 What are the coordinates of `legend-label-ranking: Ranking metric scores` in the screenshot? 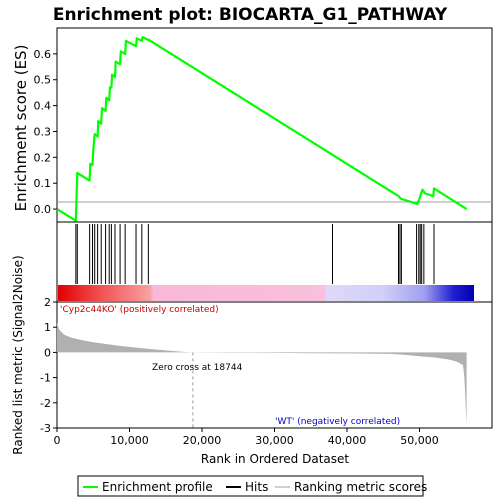 It's located at (360, 487).